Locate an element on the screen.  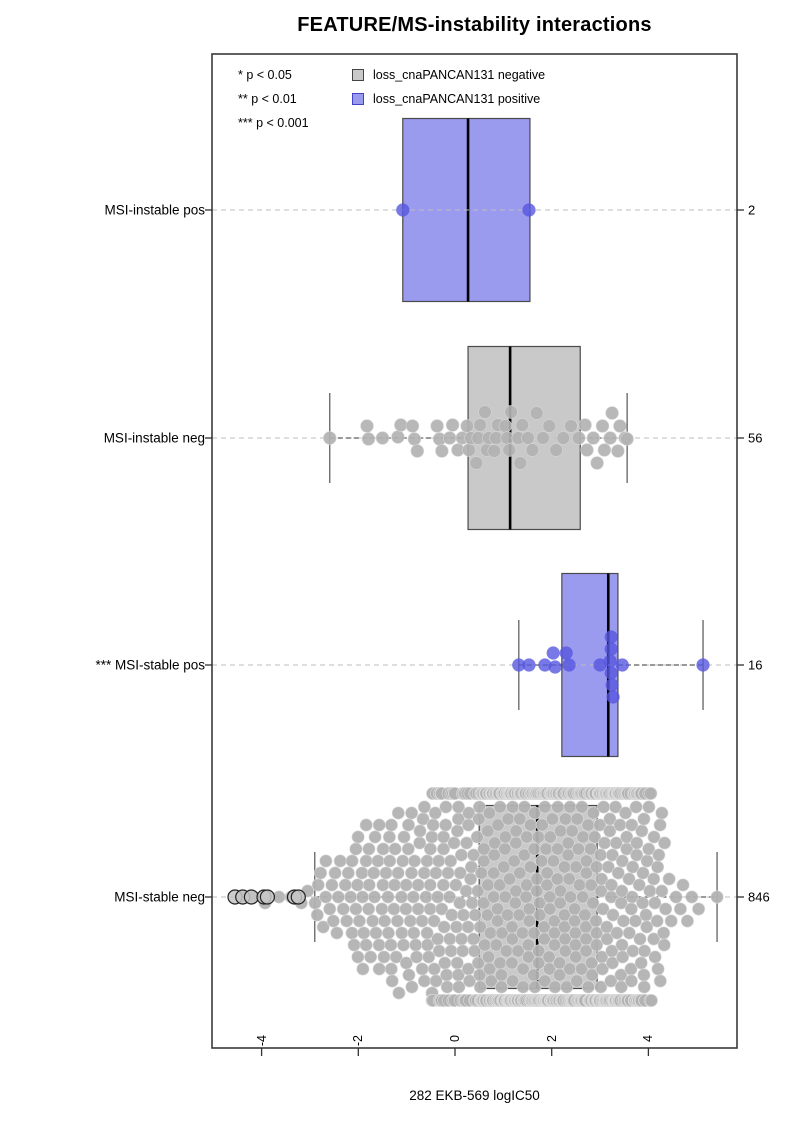
count-label: 56 is located at coordinates (755, 438).